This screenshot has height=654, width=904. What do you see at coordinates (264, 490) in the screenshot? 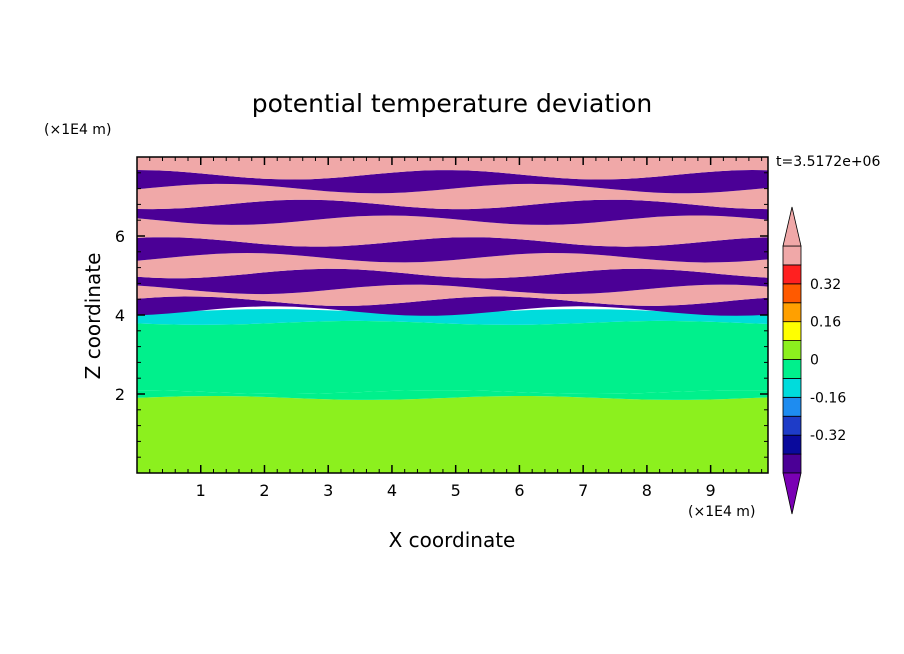
I see `x-tick-label: 2` at bounding box center [264, 490].